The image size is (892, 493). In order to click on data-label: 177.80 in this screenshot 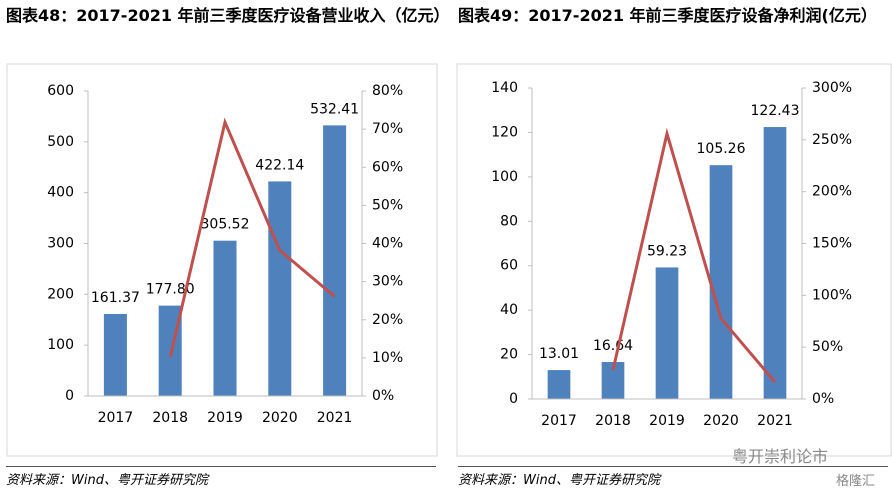, I will do `click(170, 290)`.